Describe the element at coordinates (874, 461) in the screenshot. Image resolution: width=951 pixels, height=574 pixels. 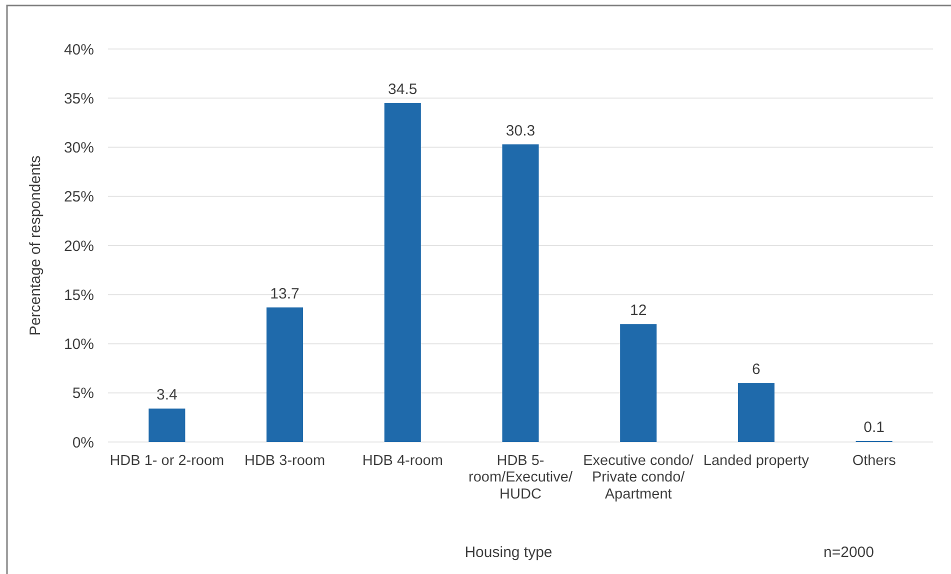
I see `x-tick-label: Others` at that location.